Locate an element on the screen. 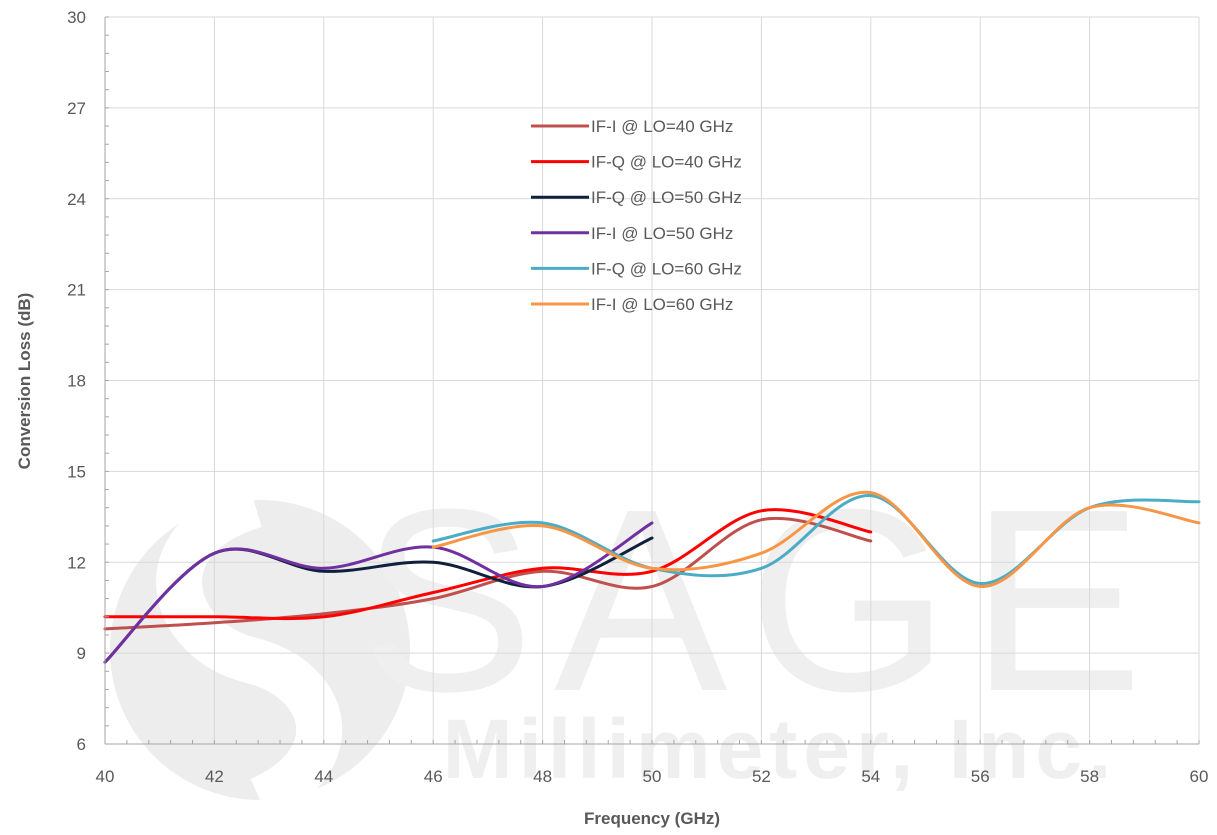 Image resolution: width=1217 pixels, height=835 pixels. y-axis-title: Conversion Loss (dB) is located at coordinates (24, 381).